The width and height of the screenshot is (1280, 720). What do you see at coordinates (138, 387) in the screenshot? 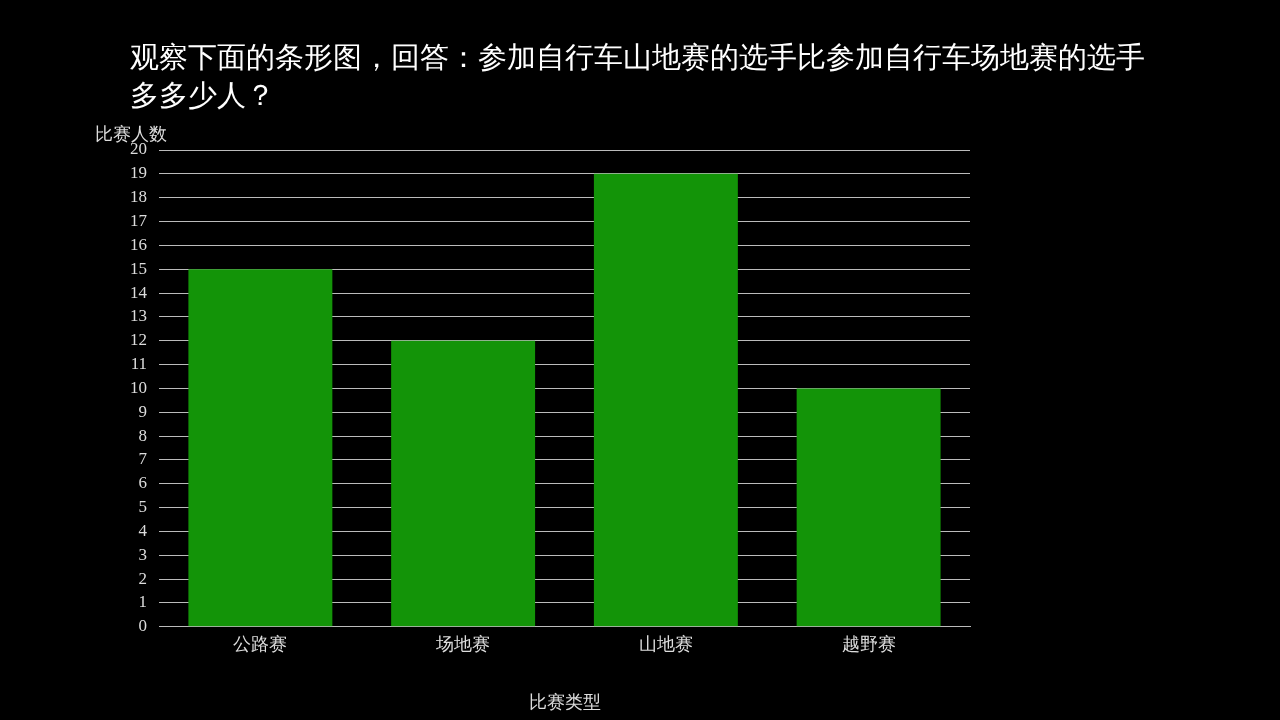
I see `y-tick-label: 10` at bounding box center [138, 387].